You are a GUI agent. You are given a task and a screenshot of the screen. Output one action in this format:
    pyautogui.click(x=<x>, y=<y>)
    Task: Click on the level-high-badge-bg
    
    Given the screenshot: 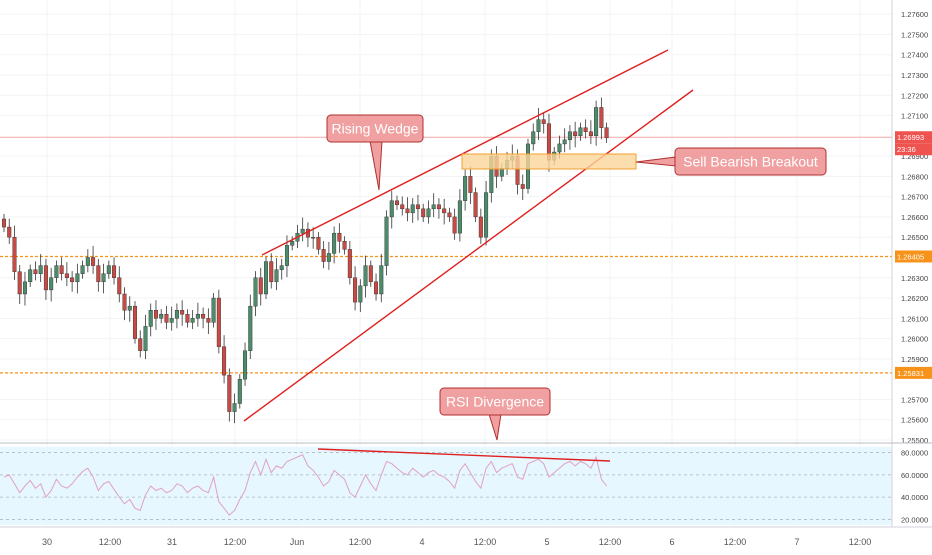 What is the action you would take?
    pyautogui.click(x=913, y=256)
    